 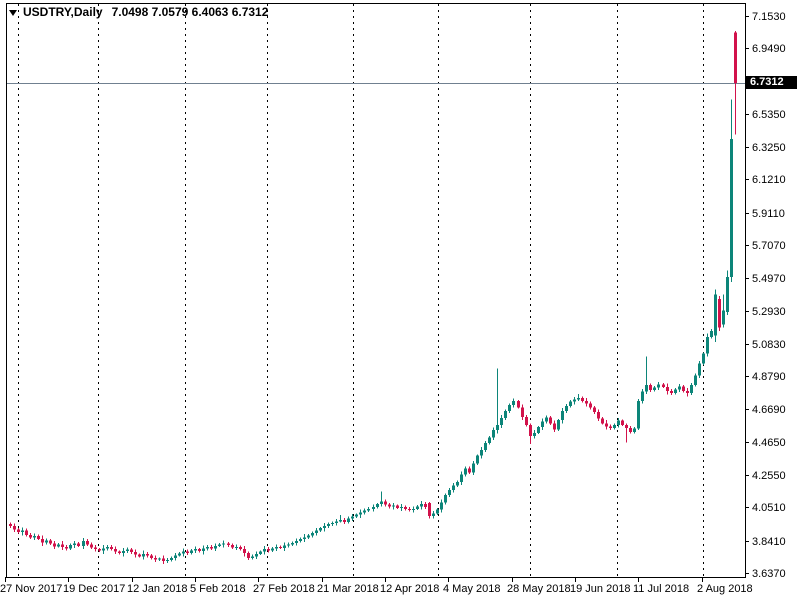 I want to click on y-axis-label: 4.0510, so click(x=769, y=508).